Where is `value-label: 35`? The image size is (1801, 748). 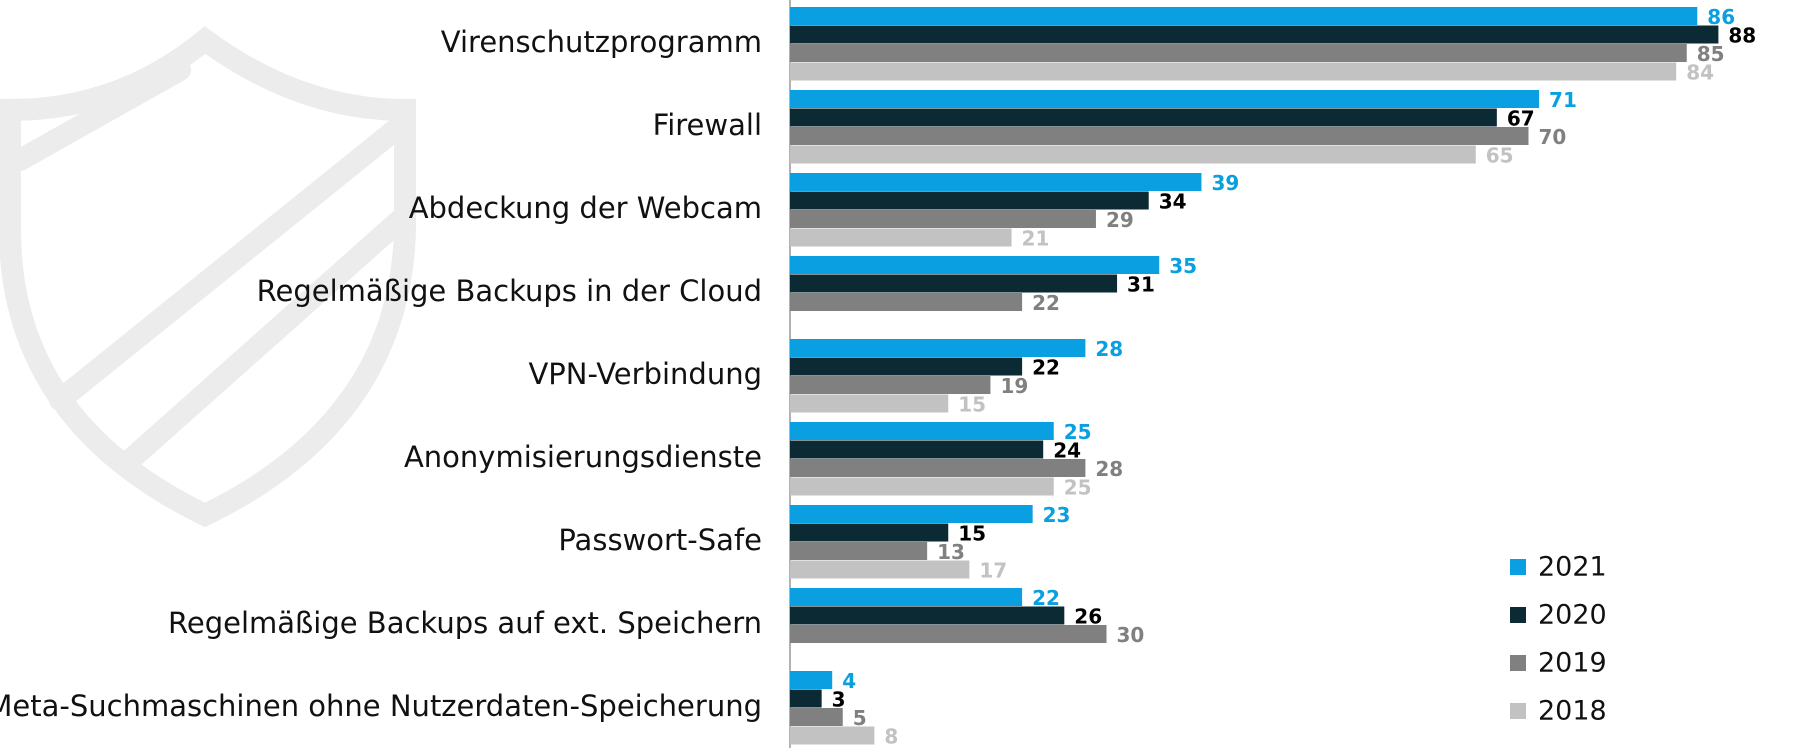 value-label: 35 is located at coordinates (1183, 266).